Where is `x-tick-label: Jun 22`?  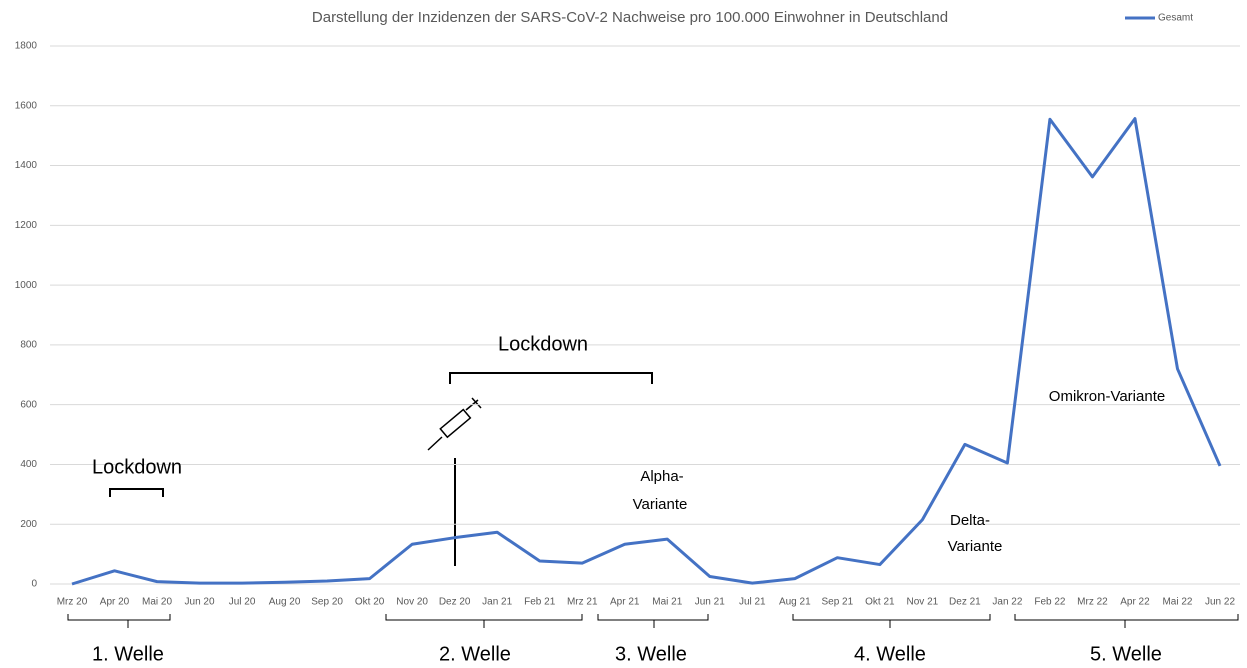
x-tick-label: Jun 22 is located at coordinates (1220, 602).